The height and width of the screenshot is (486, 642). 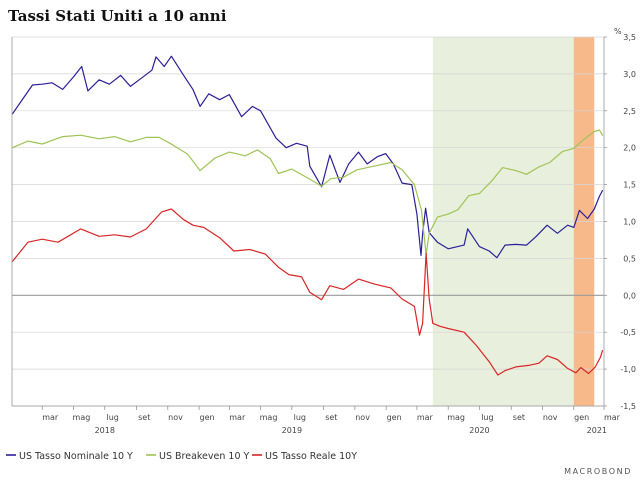 What do you see at coordinates (629, 185) in the screenshot?
I see `y-tick-label: 1,5` at bounding box center [629, 185].